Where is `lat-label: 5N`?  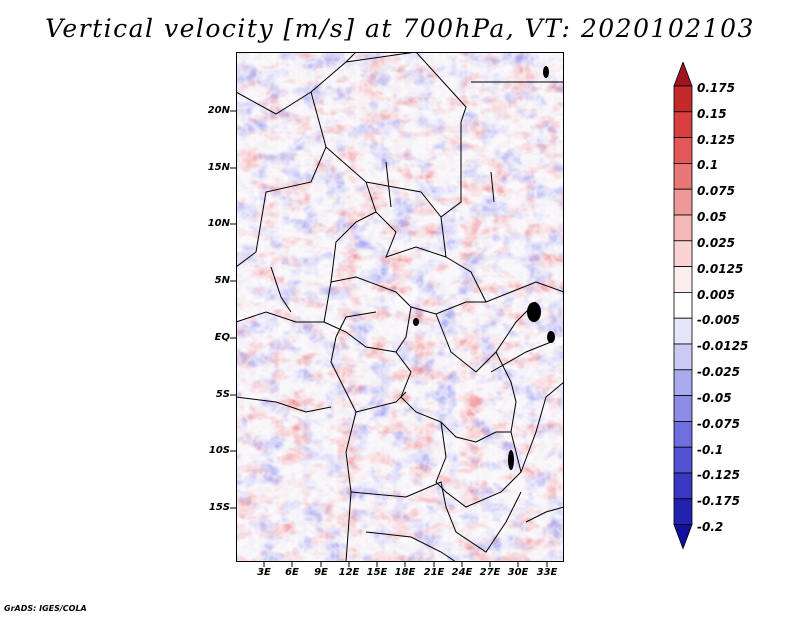
lat-label: 5N is located at coordinates (222, 280).